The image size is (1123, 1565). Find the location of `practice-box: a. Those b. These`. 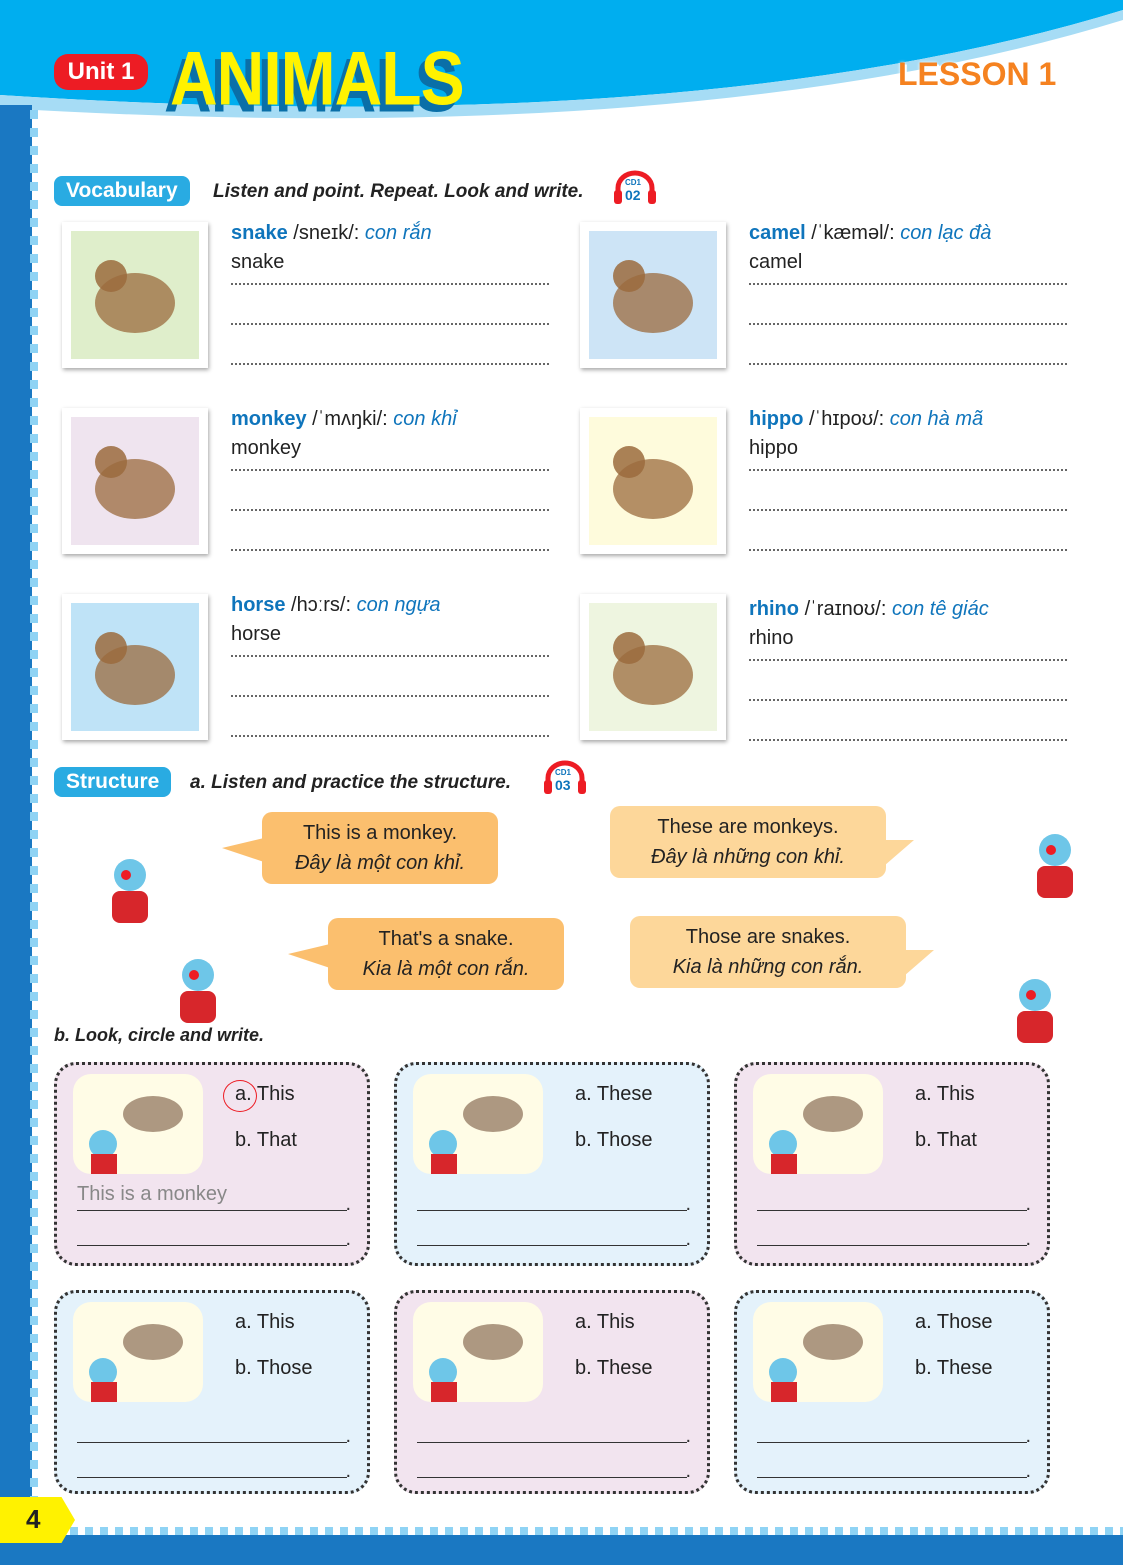

practice-box: a. Those b. These is located at coordinates (892, 1392).